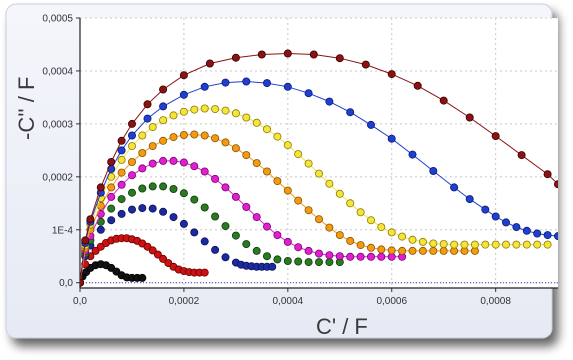 The width and height of the screenshot is (573, 360). What do you see at coordinates (342, 326) in the screenshot?
I see `x-axis-label: C' / F` at bounding box center [342, 326].